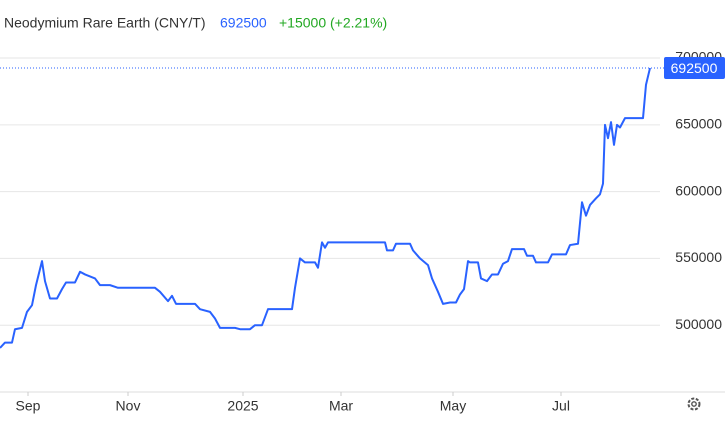 The image size is (725, 426). Describe the element at coordinates (698, 124) in the screenshot. I see `y-tick-label: 650000` at that location.